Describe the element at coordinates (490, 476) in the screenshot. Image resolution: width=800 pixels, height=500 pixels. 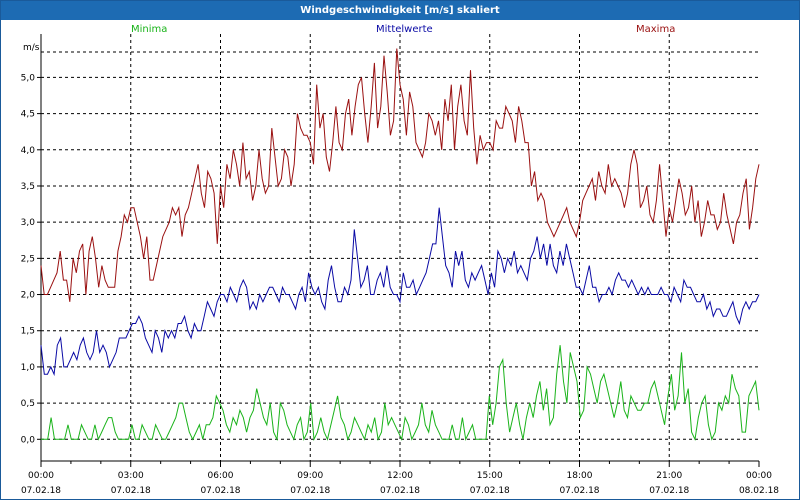
I see `x-tick-time: 15:00` at that location.